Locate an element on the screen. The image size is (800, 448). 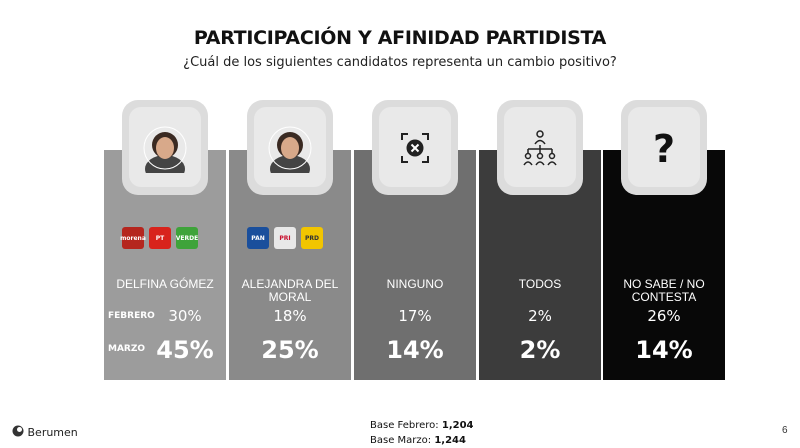
party-logo: VERDE is located at coordinates (187, 238).